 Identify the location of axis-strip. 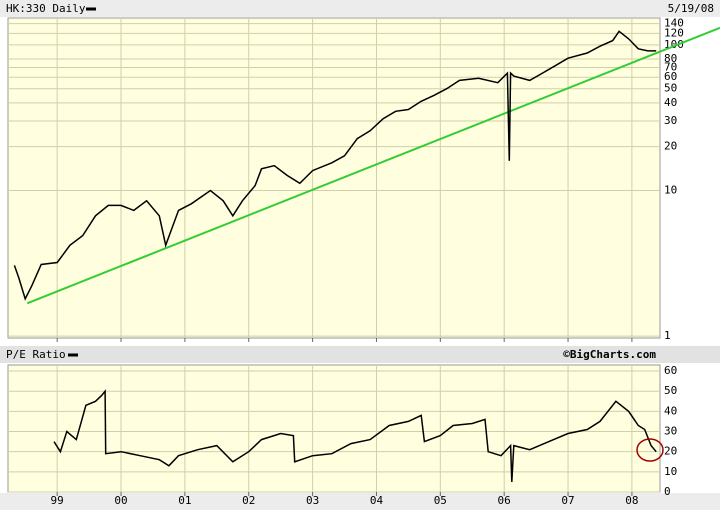
(360, 501).